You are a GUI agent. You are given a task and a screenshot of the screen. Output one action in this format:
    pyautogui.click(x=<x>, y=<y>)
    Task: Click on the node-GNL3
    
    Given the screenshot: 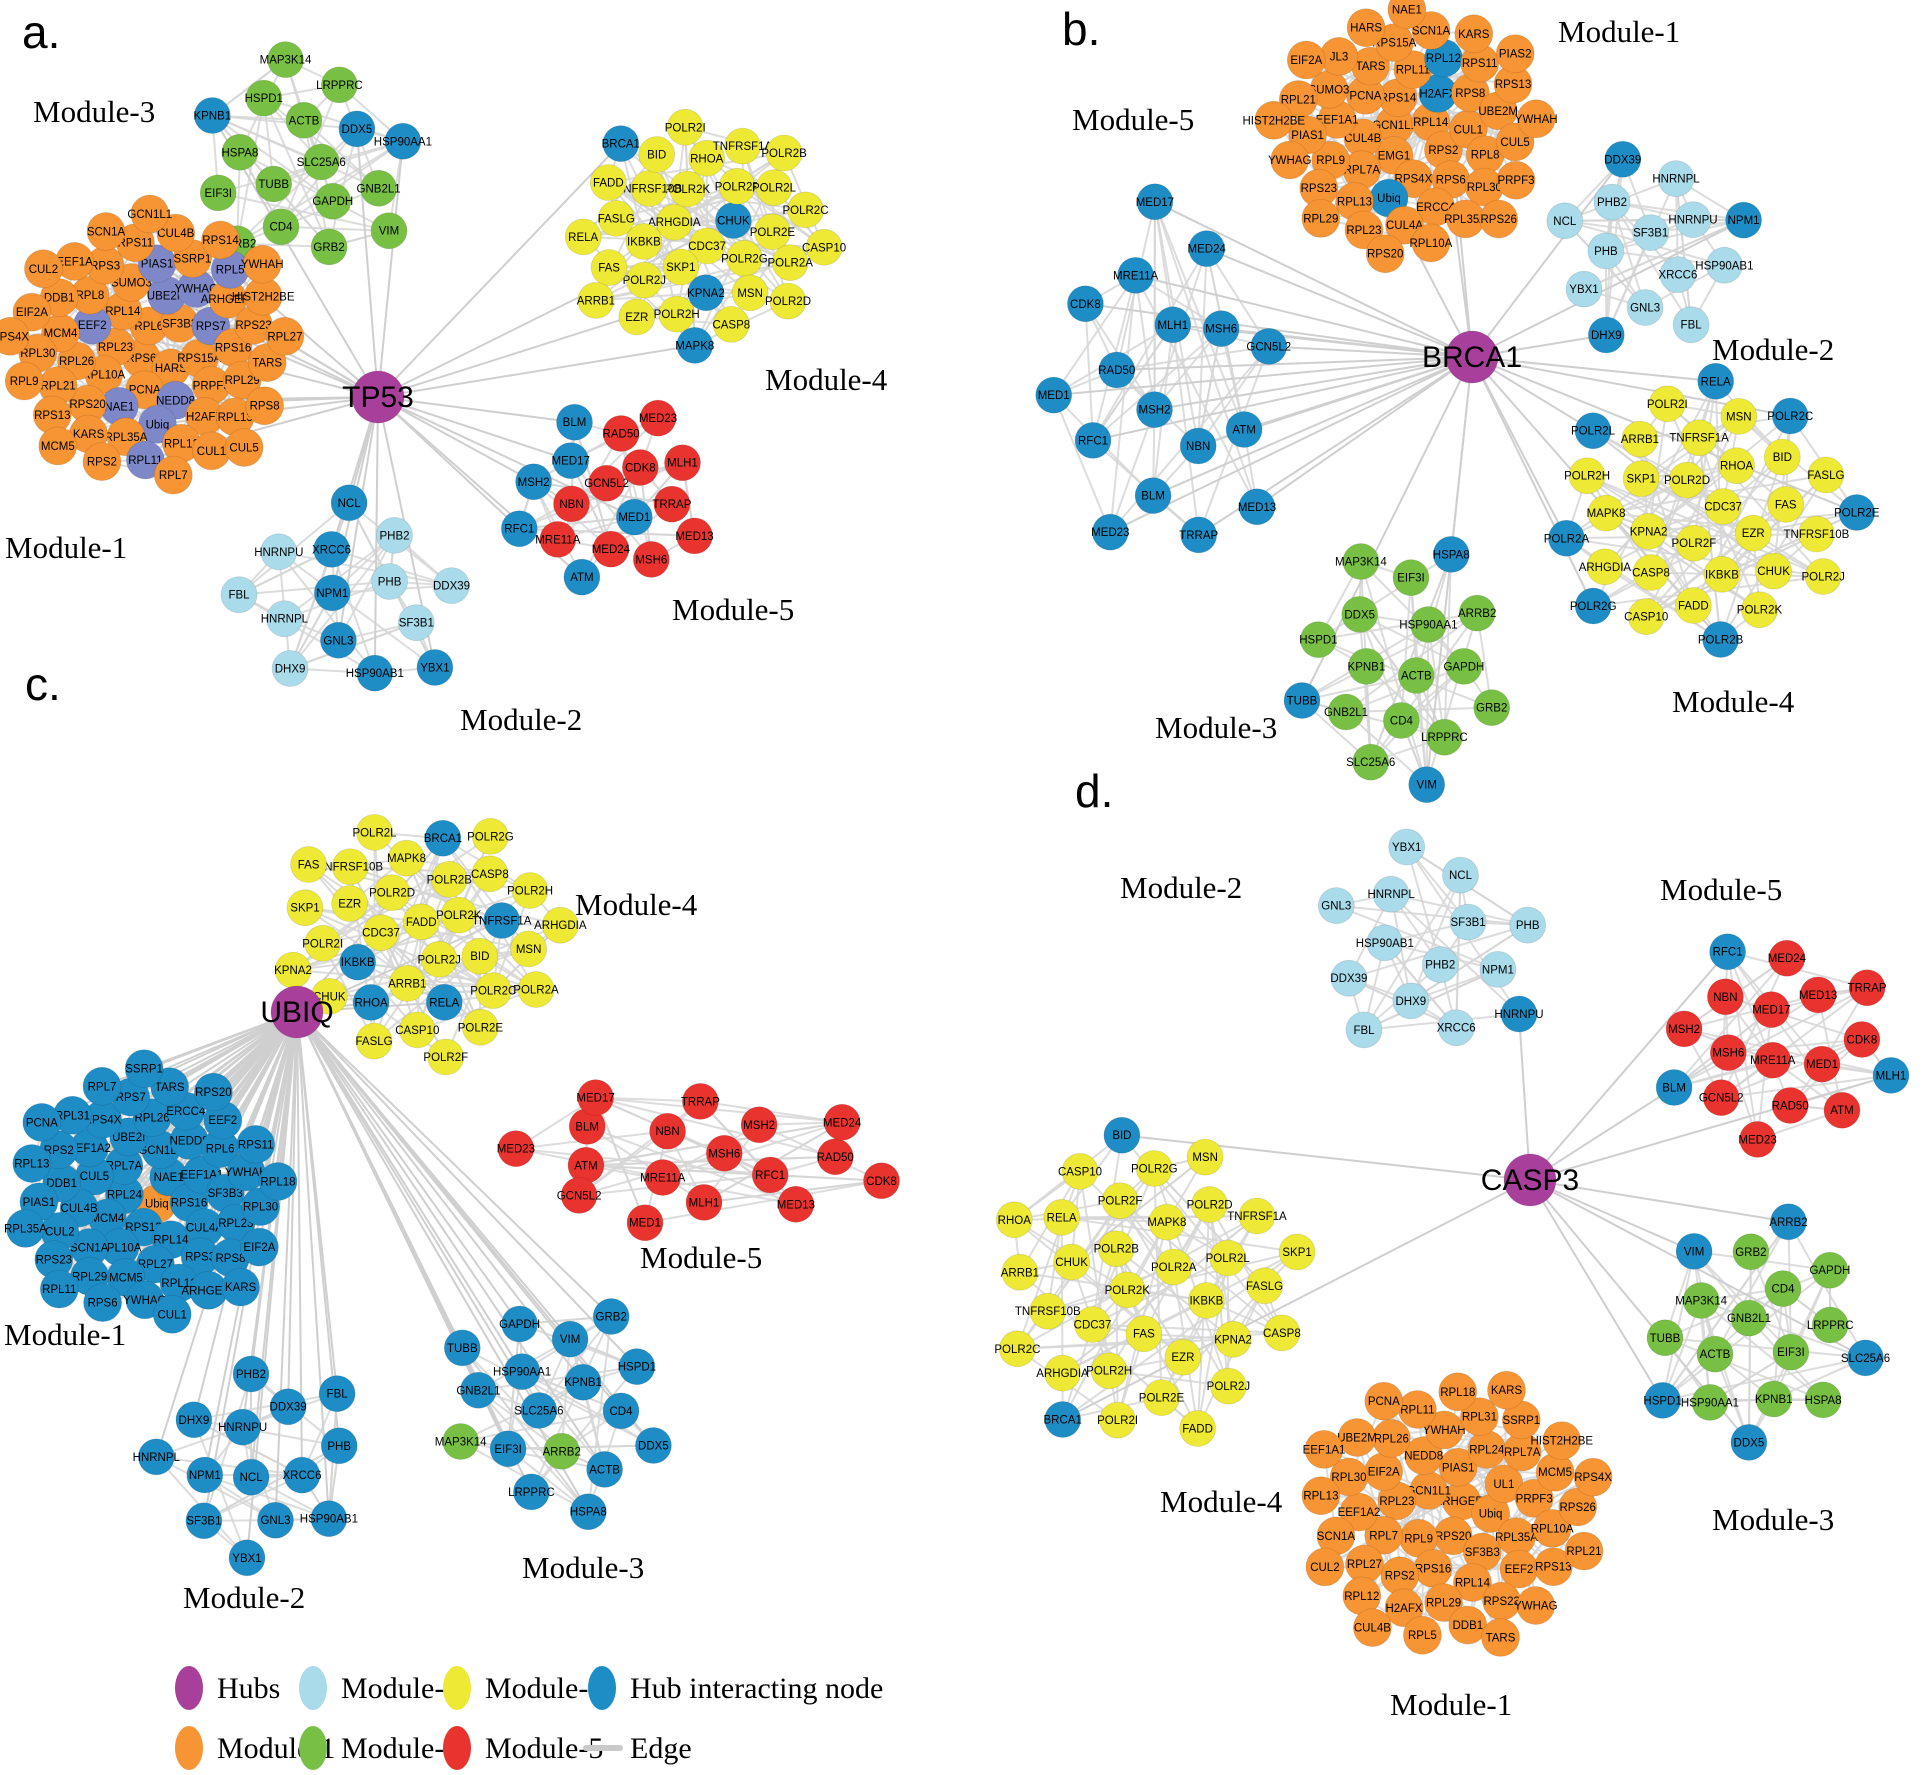 What is the action you would take?
    pyautogui.click(x=1336, y=905)
    